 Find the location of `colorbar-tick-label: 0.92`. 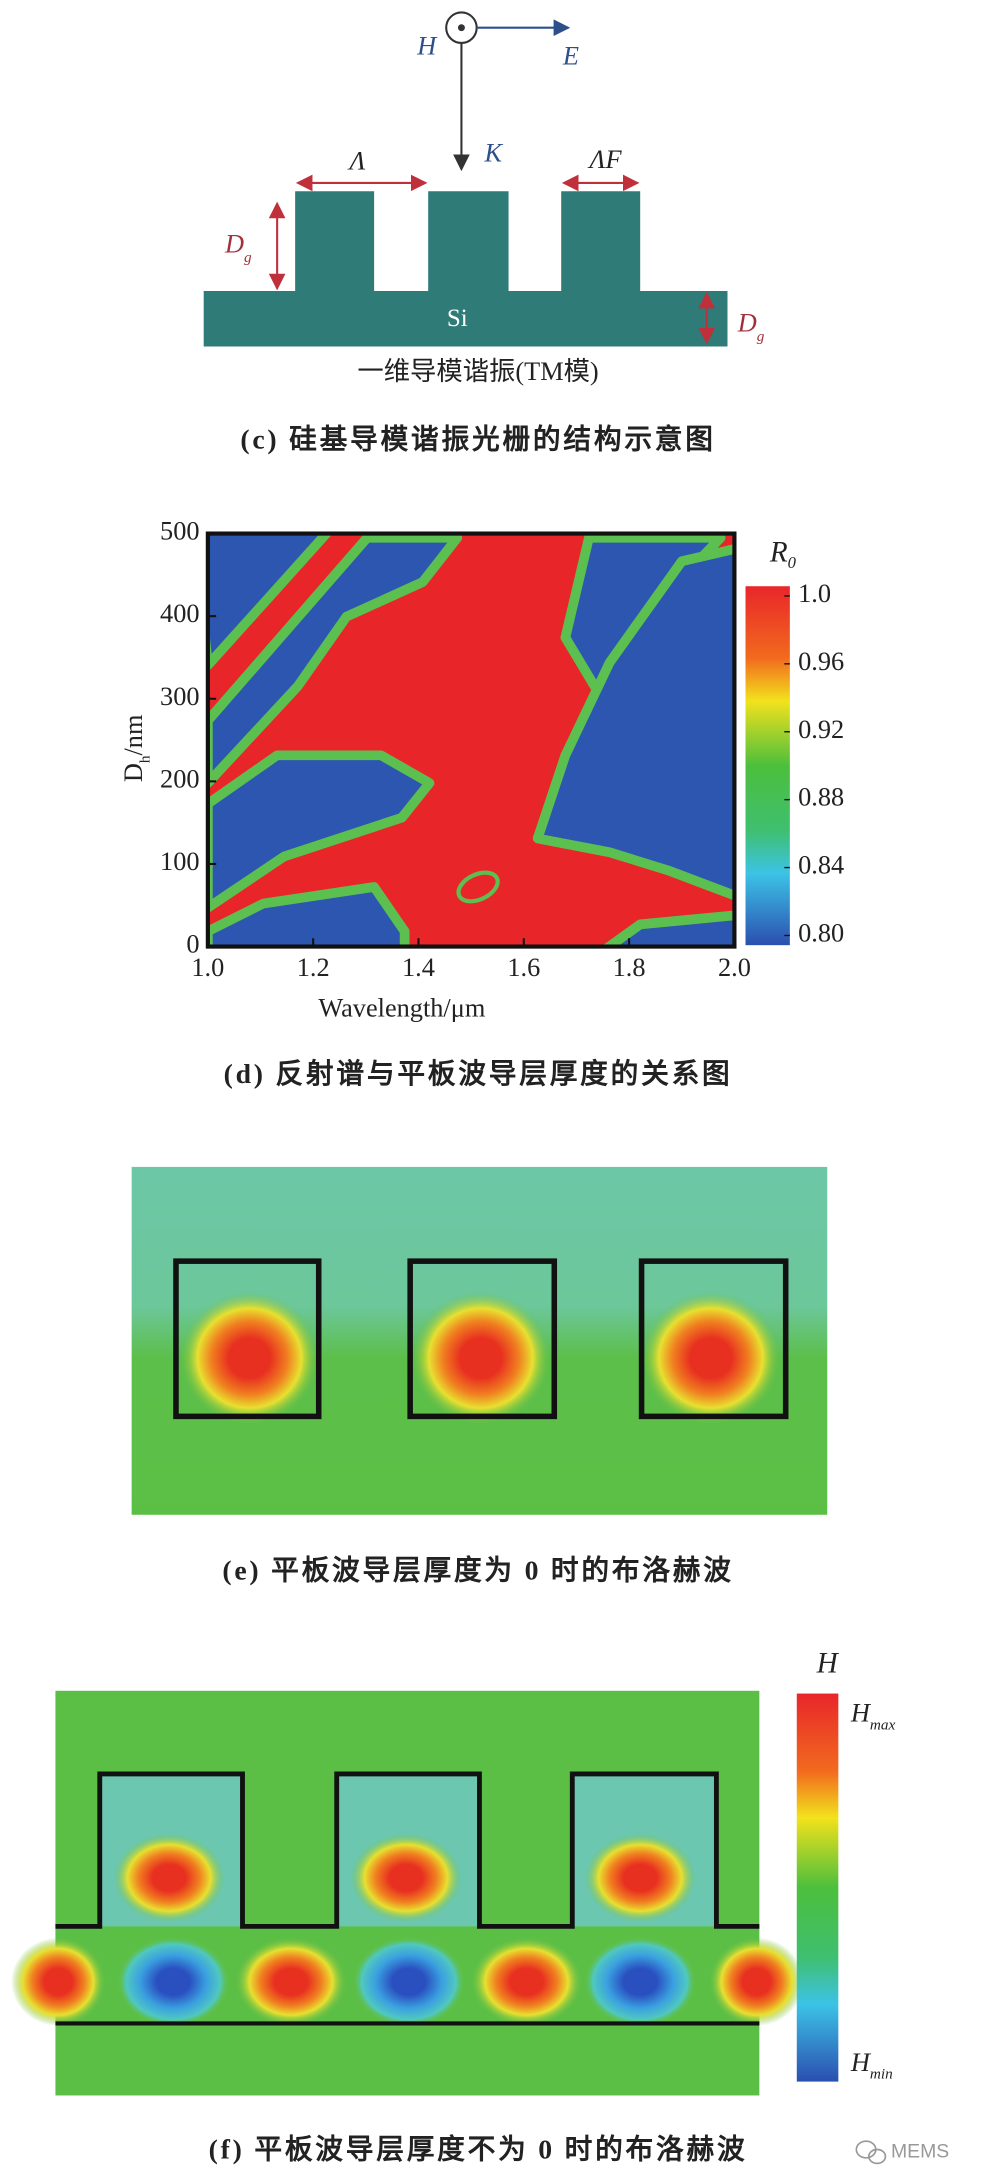

colorbar-tick-label: 0.92 is located at coordinates (821, 729).